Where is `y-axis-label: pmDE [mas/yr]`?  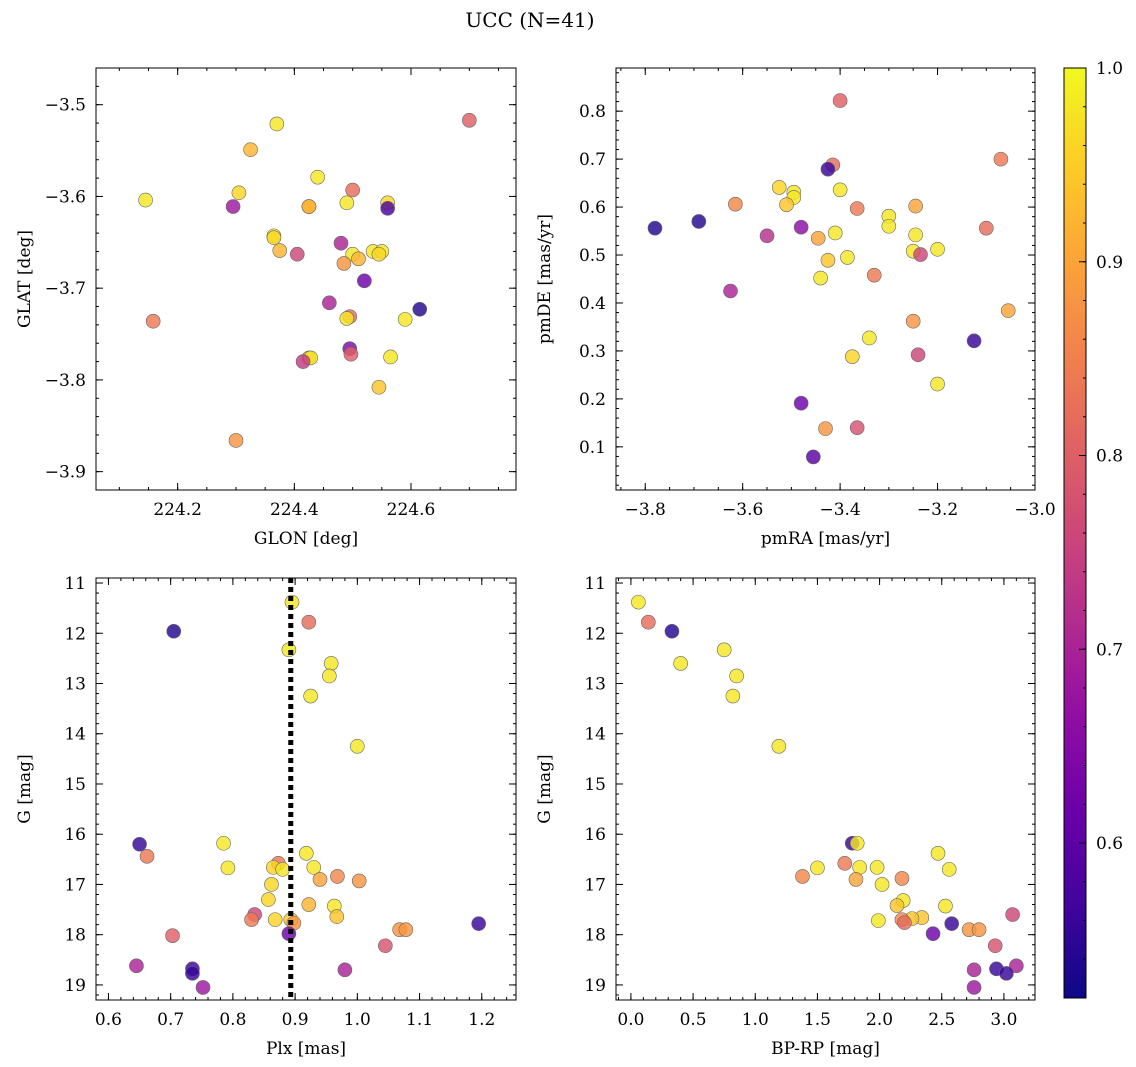
y-axis-label: pmDE [mas/yr] is located at coordinates (545, 279).